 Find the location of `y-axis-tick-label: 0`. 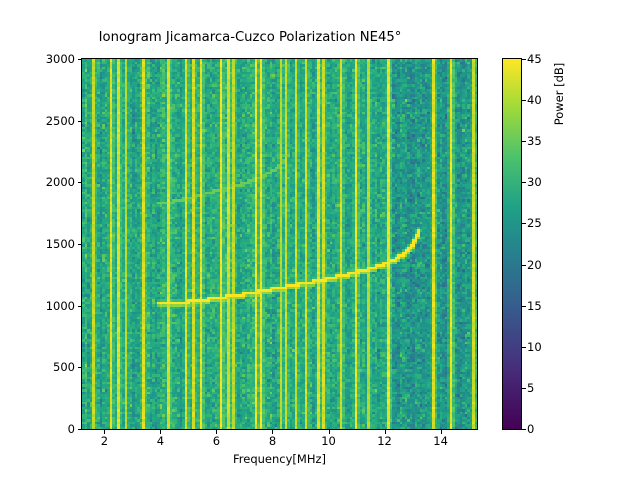

y-axis-tick-label: 0 is located at coordinates (71, 429).